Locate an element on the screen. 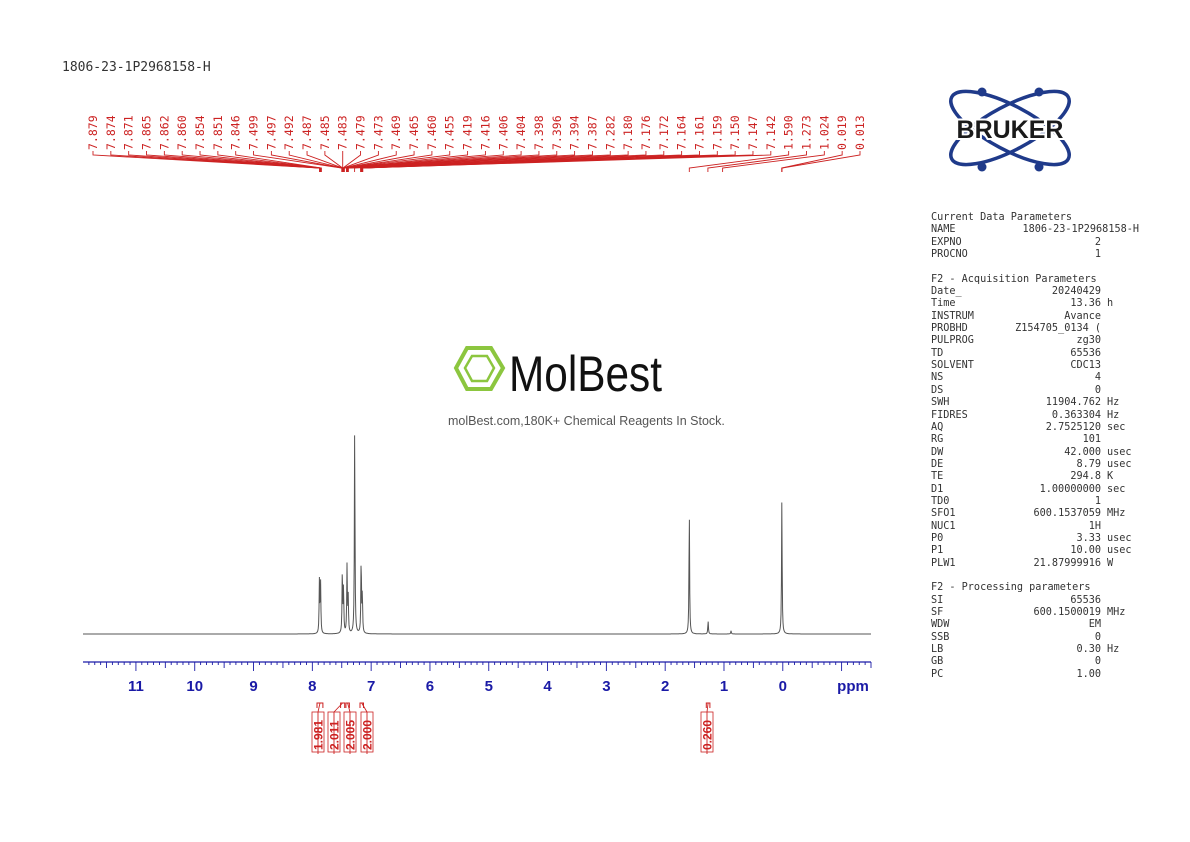 The image size is (1190, 842). param-value: 1 is located at coordinates (1097, 255).